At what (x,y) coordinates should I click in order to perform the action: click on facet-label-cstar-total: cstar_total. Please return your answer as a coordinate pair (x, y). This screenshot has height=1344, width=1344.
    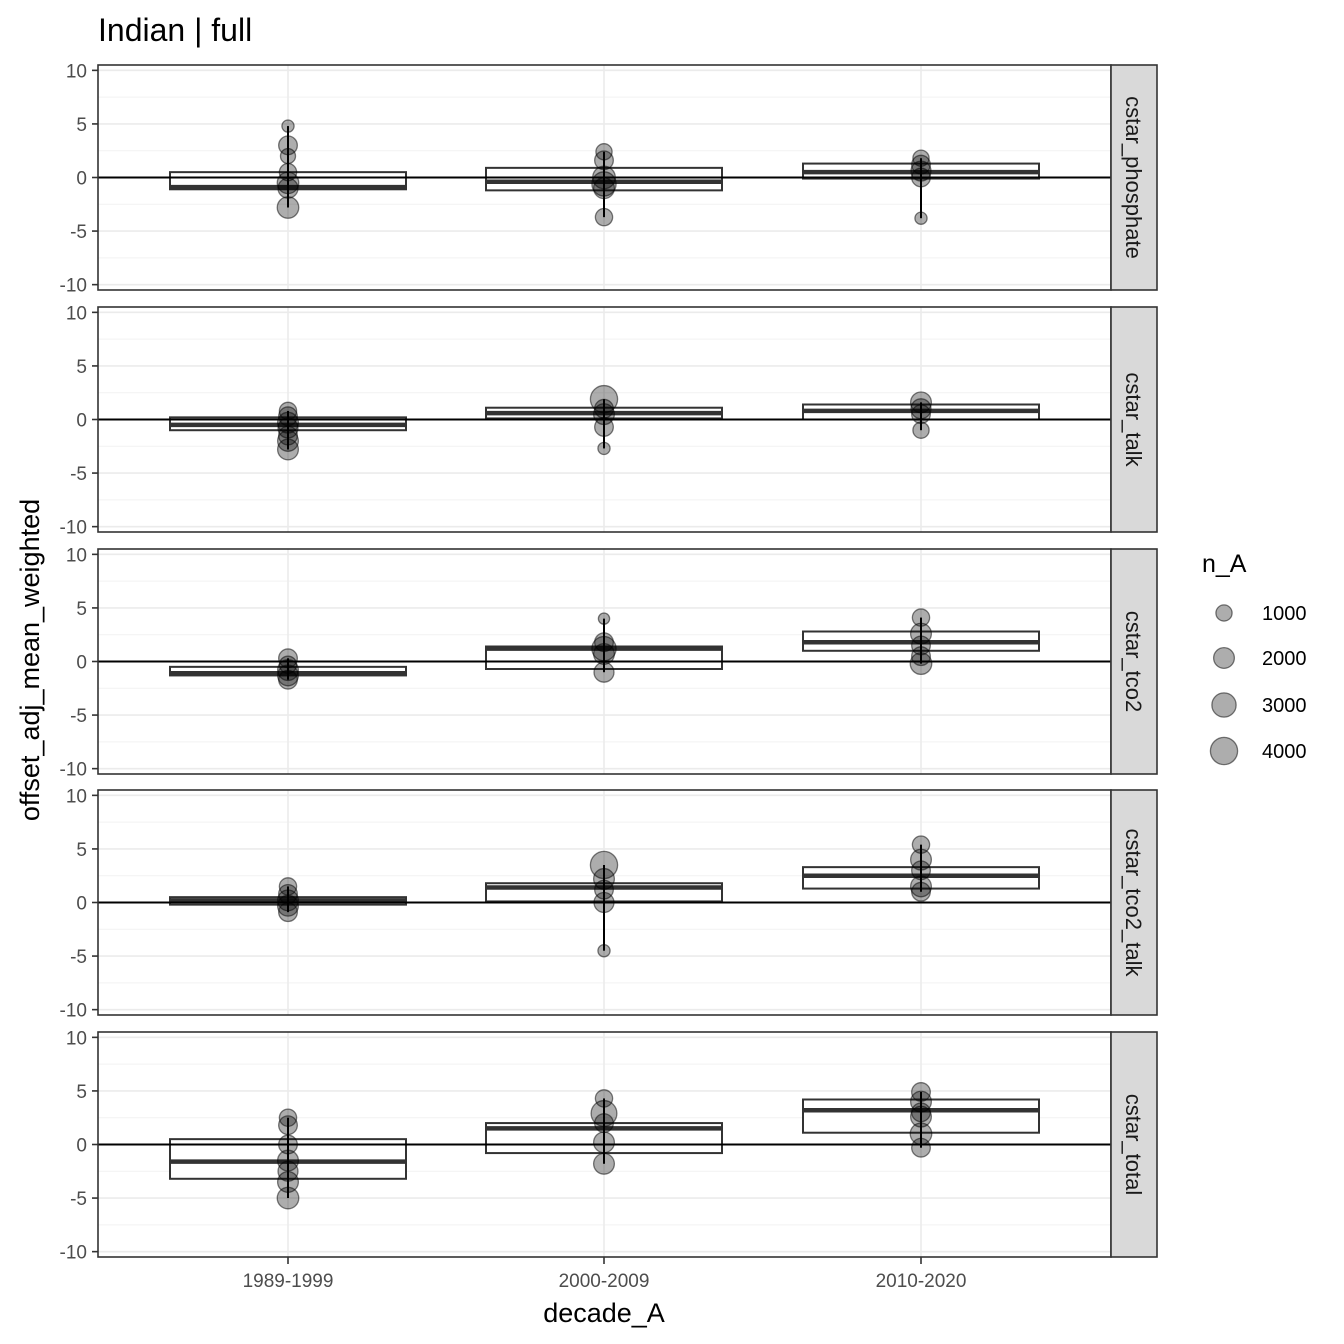
    Looking at the image, I should click on (1133, 1145).